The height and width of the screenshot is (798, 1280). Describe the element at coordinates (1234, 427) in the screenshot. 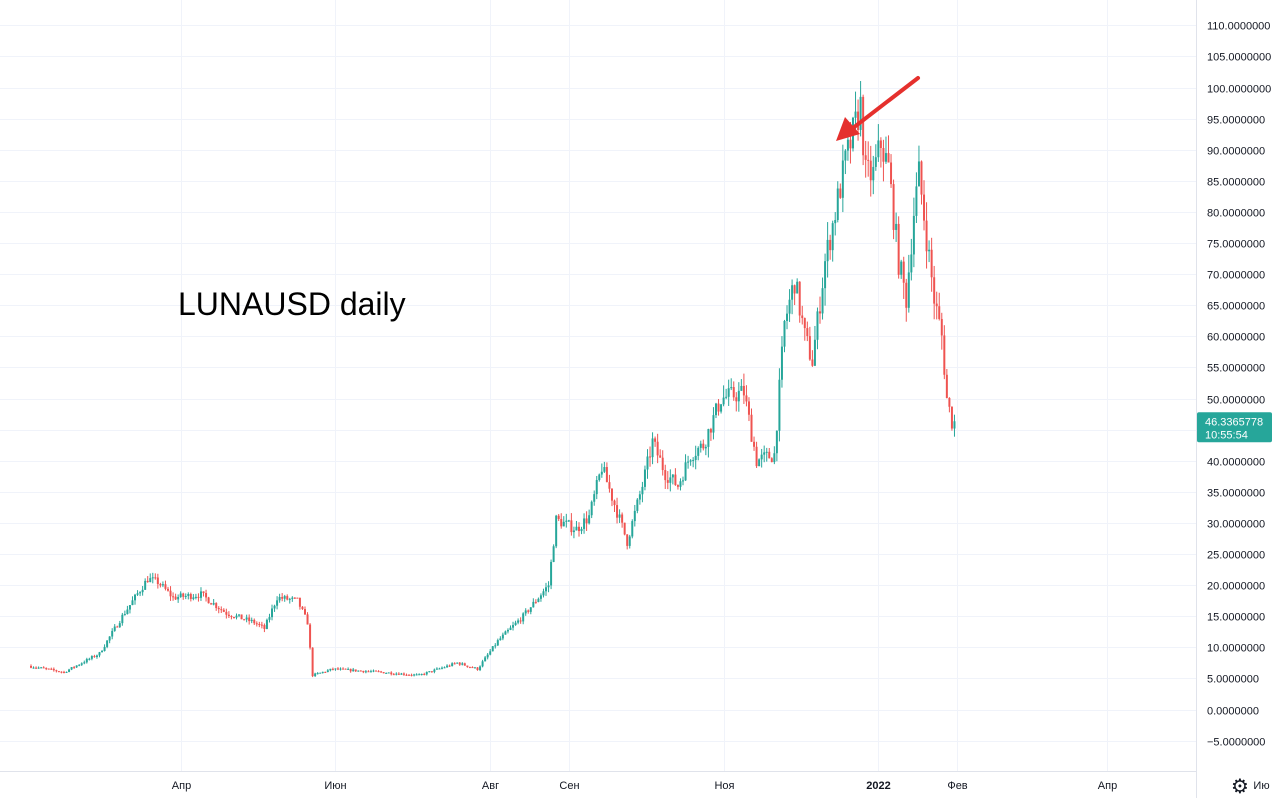

I see `last-price-tag: 46.3365778 10:55:54` at that location.